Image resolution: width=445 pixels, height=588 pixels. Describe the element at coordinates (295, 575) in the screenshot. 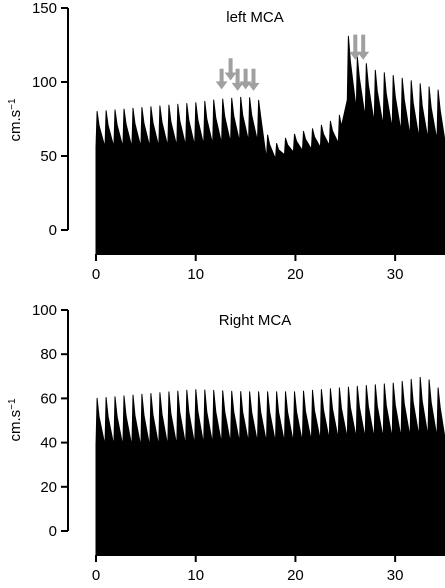

I see `right-mca-x-tick-label: 20` at that location.